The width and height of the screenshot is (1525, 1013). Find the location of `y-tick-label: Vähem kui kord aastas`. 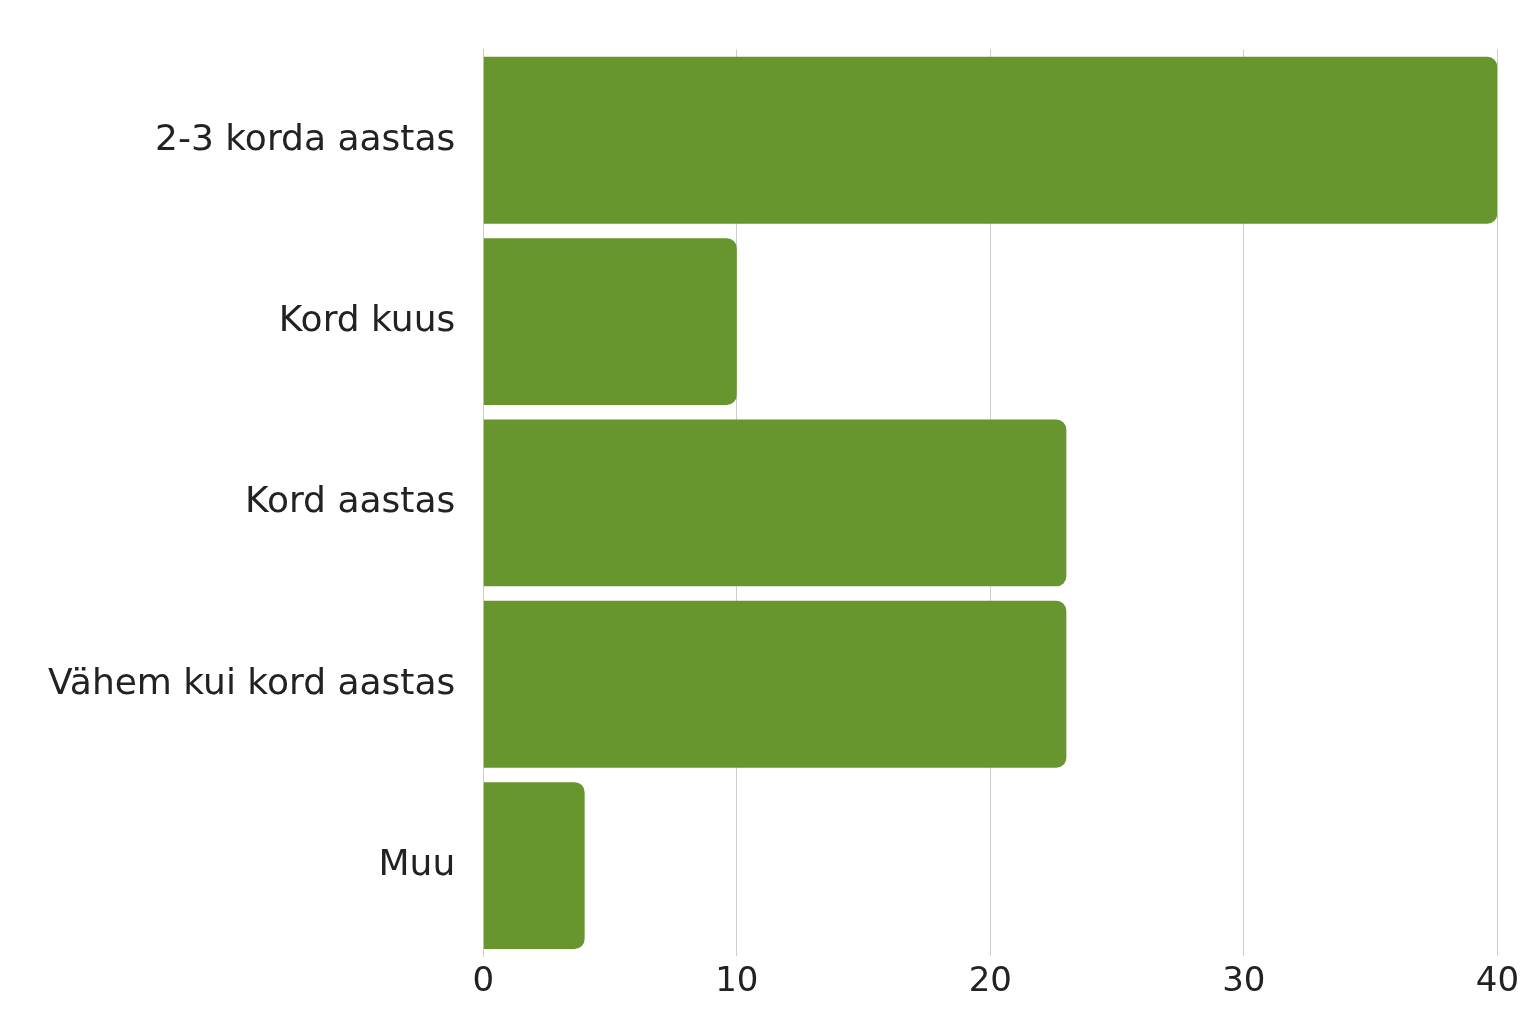

y-tick-label: Vähem kui kord aastas is located at coordinates (252, 681).